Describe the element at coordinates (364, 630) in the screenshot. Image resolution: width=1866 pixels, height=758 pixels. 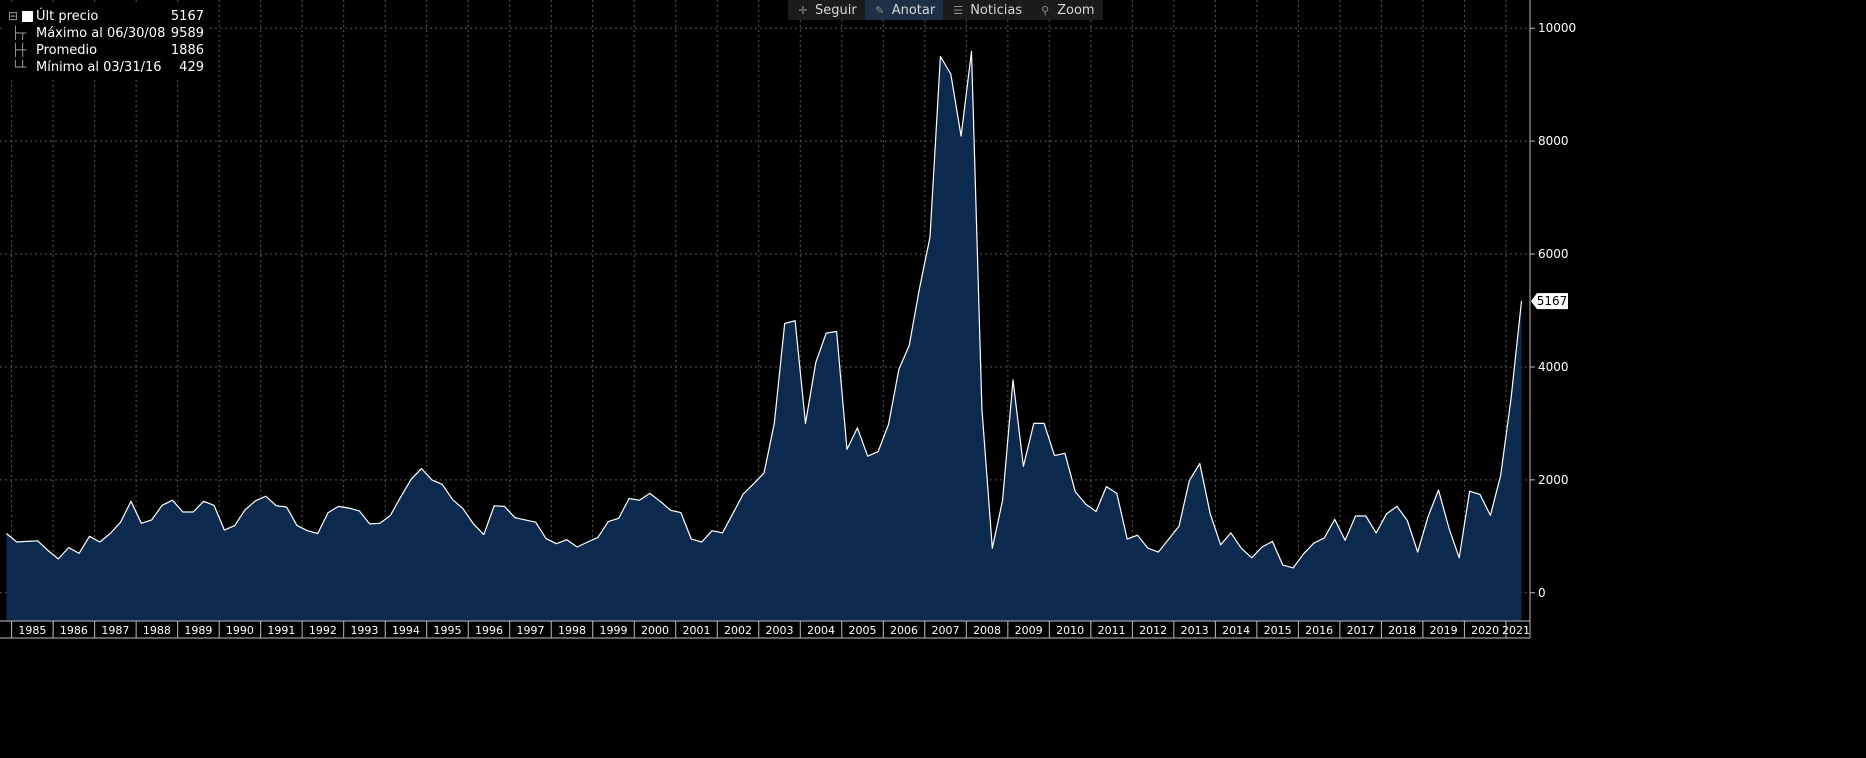
I see `x-tick-label: 1993` at that location.